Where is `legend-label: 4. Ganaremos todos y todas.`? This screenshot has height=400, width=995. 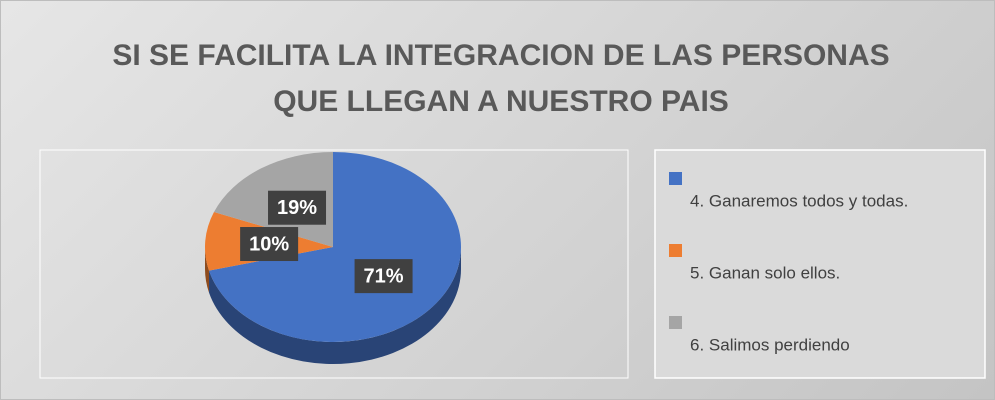 legend-label: 4. Ganaremos todos y todas. is located at coordinates (799, 200).